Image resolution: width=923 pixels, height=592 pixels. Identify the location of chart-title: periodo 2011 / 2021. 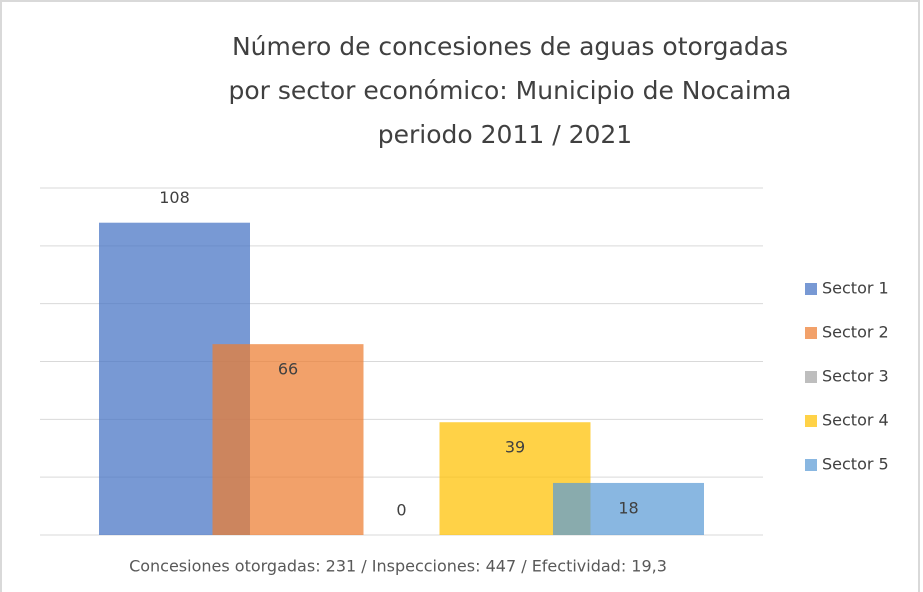
(505, 134).